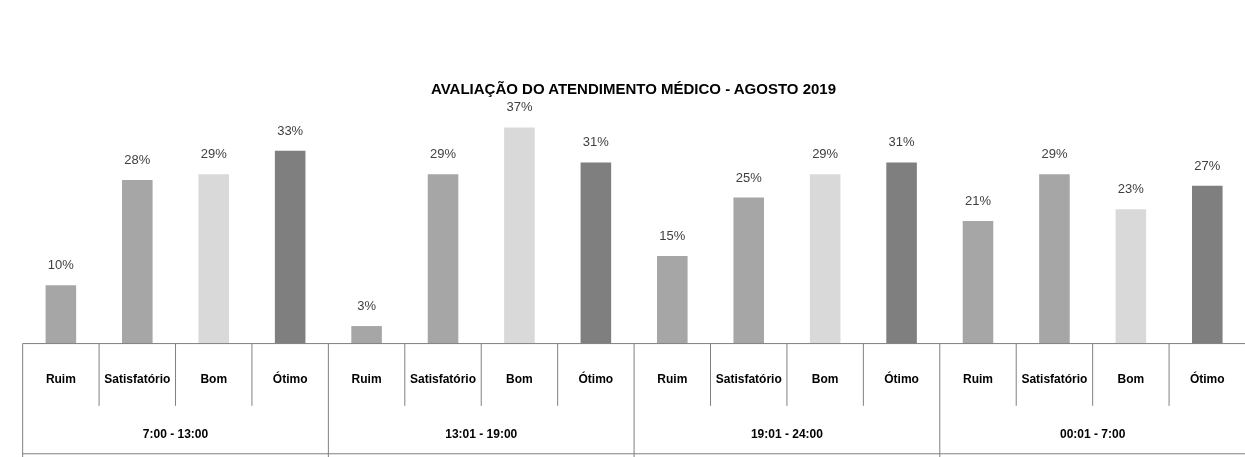  What do you see at coordinates (672, 235) in the screenshot?
I see `data-label: 15%` at bounding box center [672, 235].